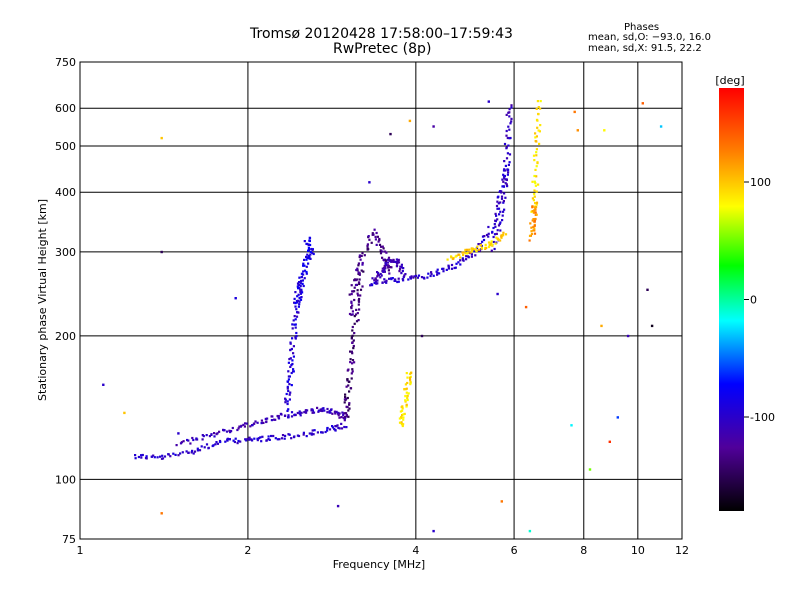 The width and height of the screenshot is (800, 600). What do you see at coordinates (65, 336) in the screenshot?
I see `y-tick-label: 200` at bounding box center [65, 336].